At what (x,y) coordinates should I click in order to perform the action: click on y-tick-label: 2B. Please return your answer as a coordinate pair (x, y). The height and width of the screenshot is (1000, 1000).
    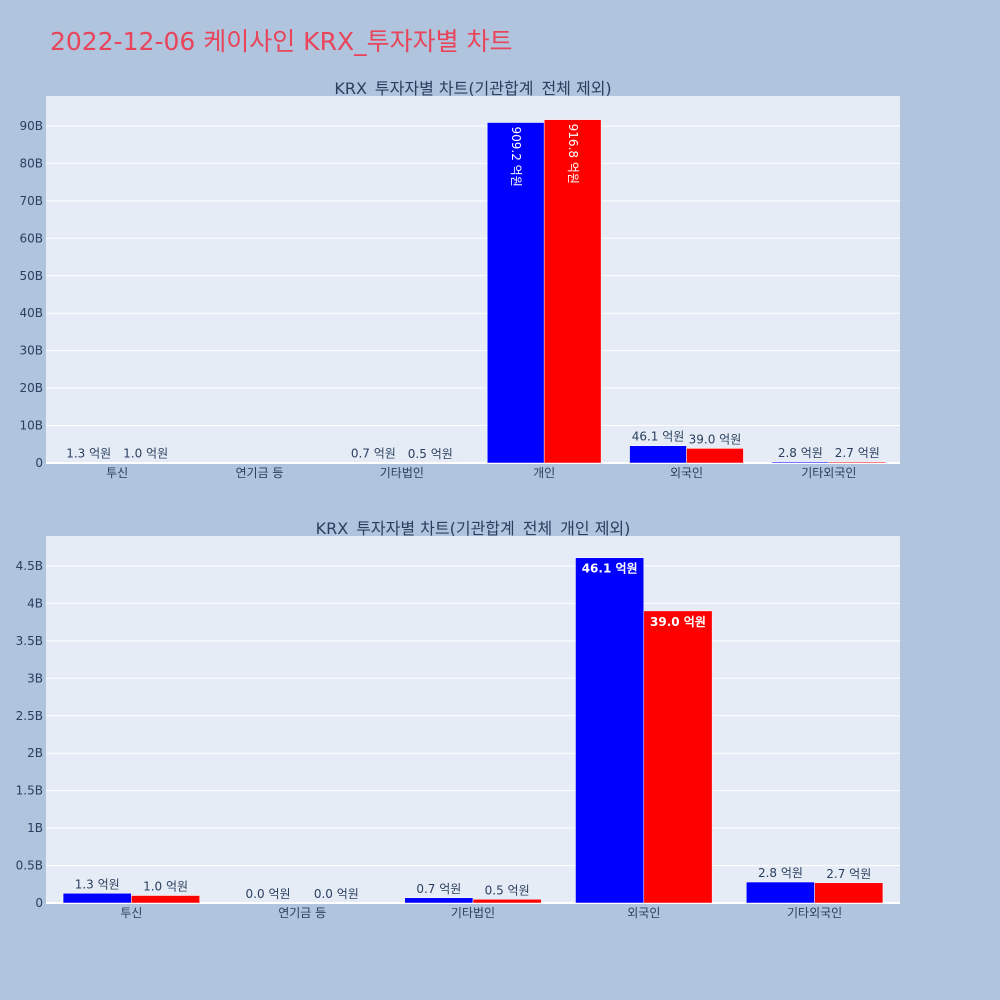
    Looking at the image, I should click on (35, 753).